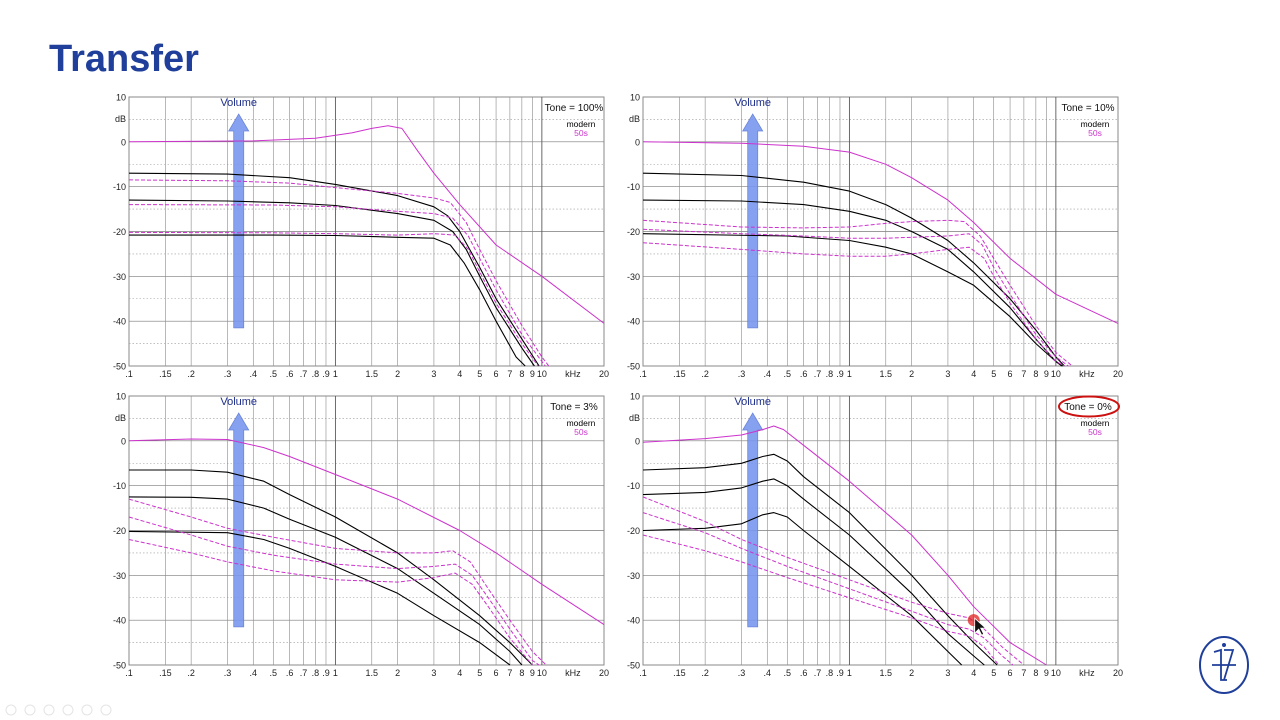 Image resolution: width=1280 pixels, height=720 pixels. Describe the element at coordinates (11, 710) in the screenshot. I see `prev-slide-icon` at that location.